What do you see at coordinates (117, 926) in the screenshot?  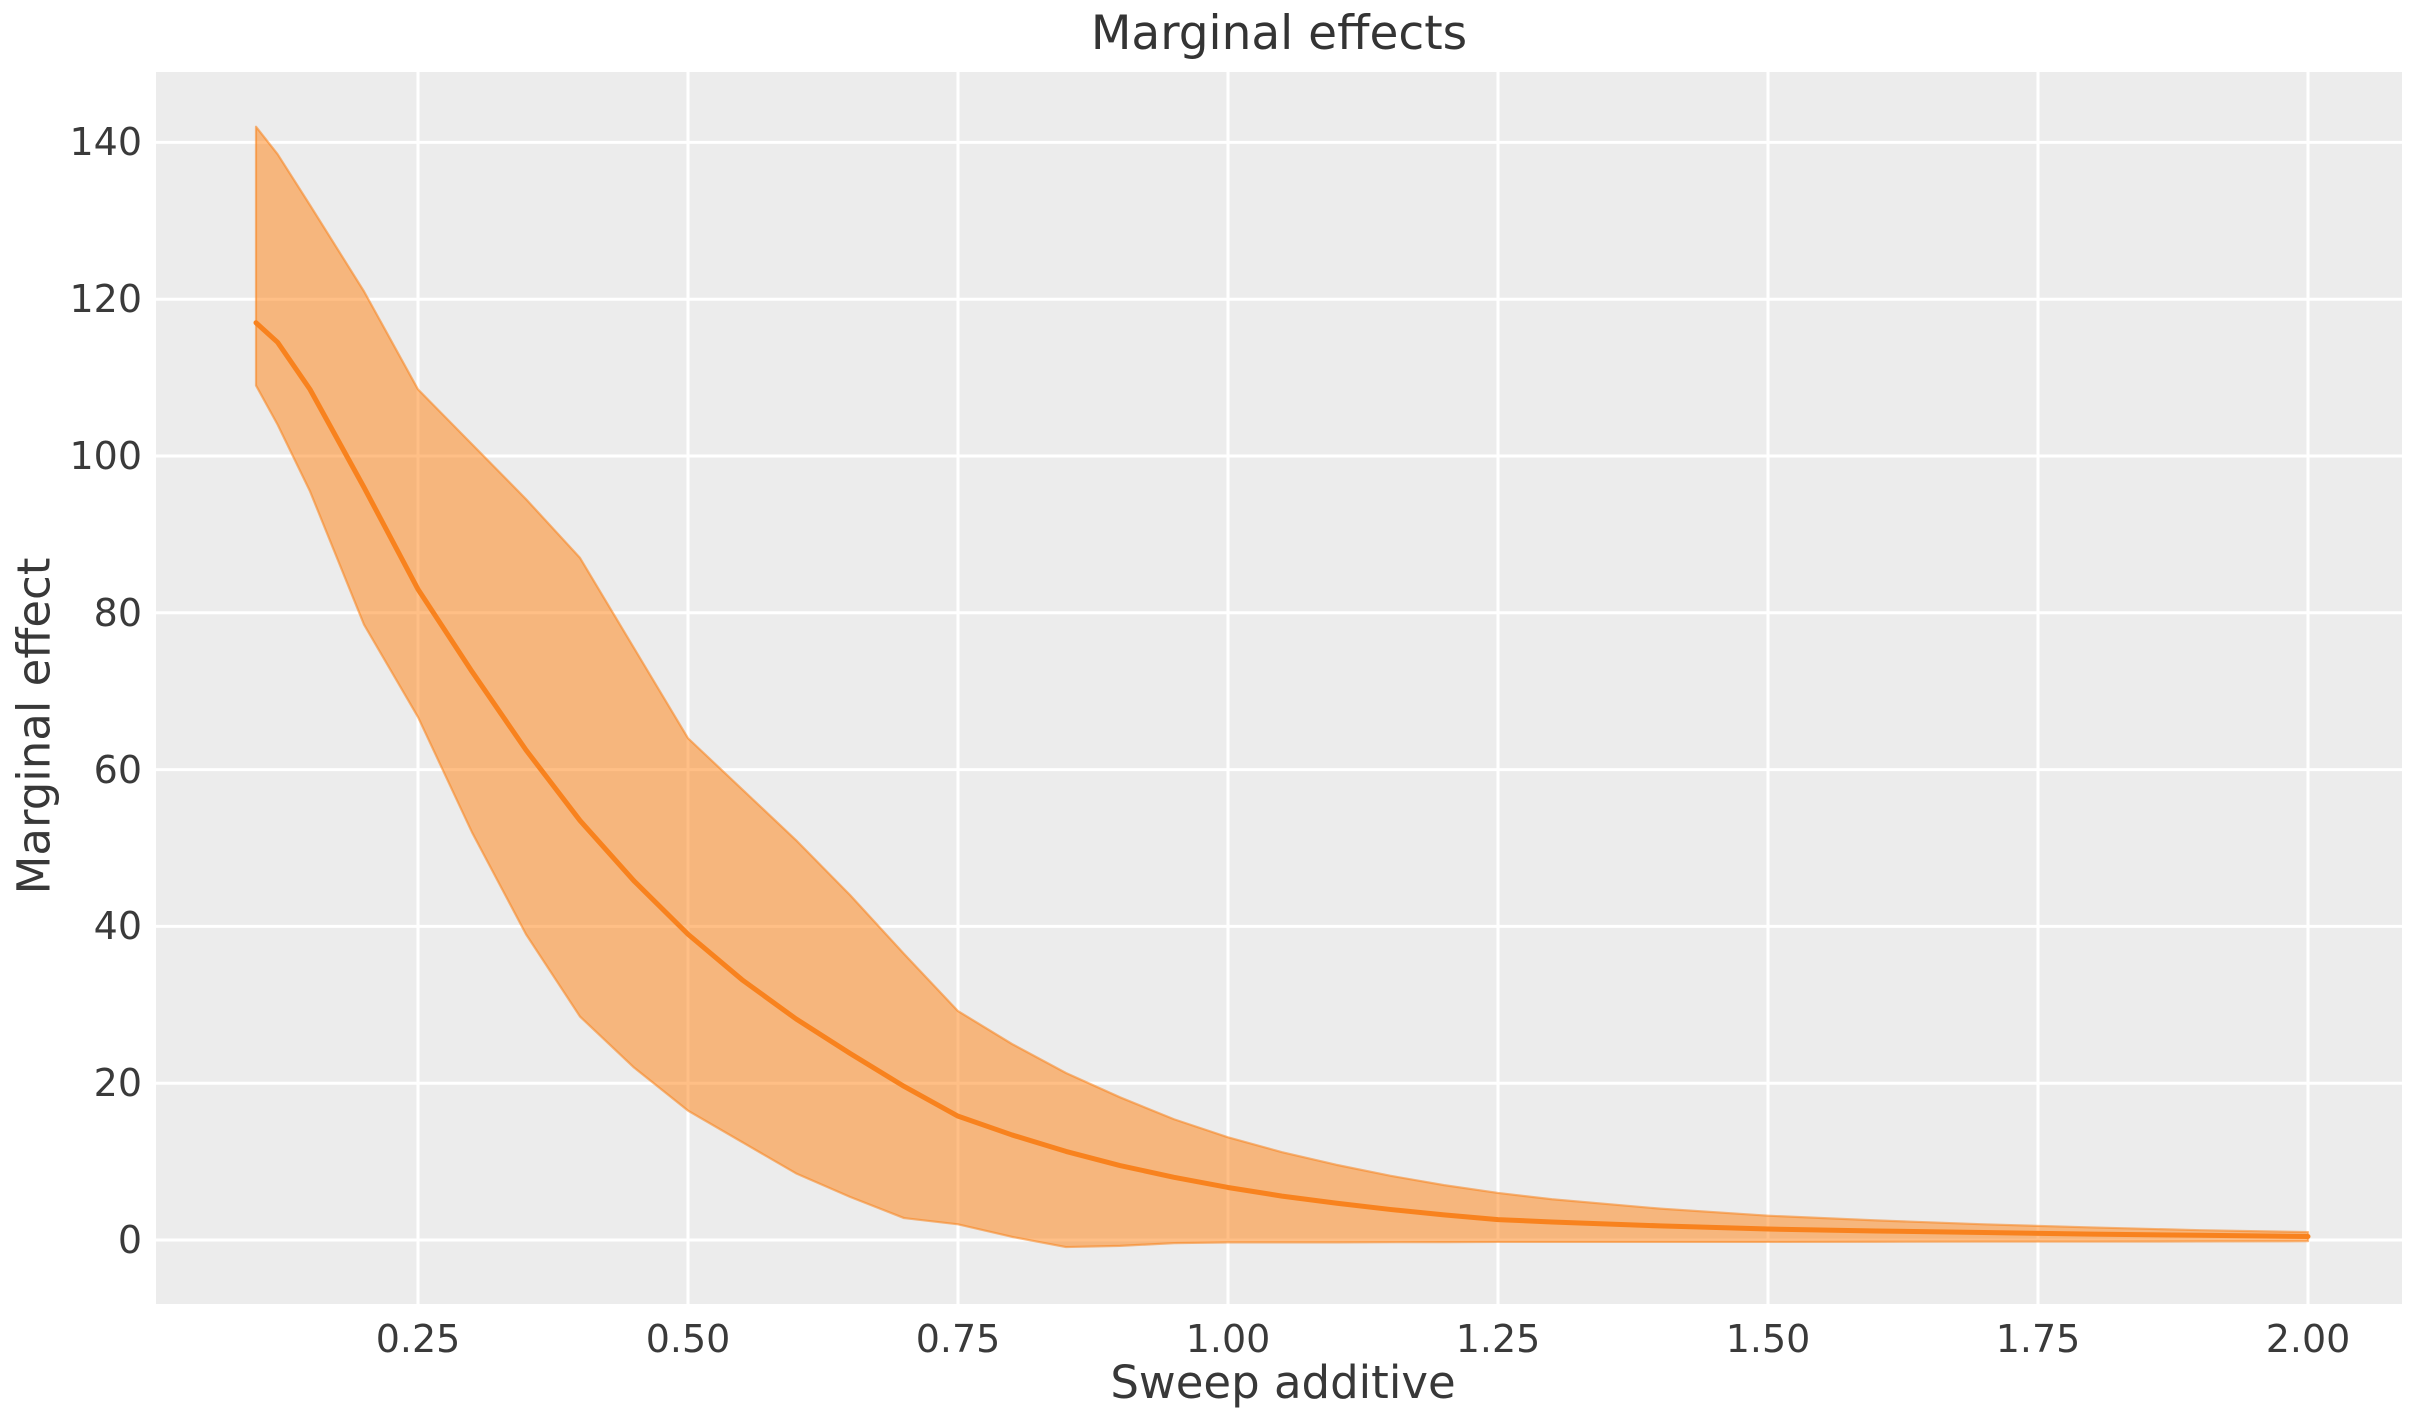 I see `y-tick-label: 40` at bounding box center [117, 926].